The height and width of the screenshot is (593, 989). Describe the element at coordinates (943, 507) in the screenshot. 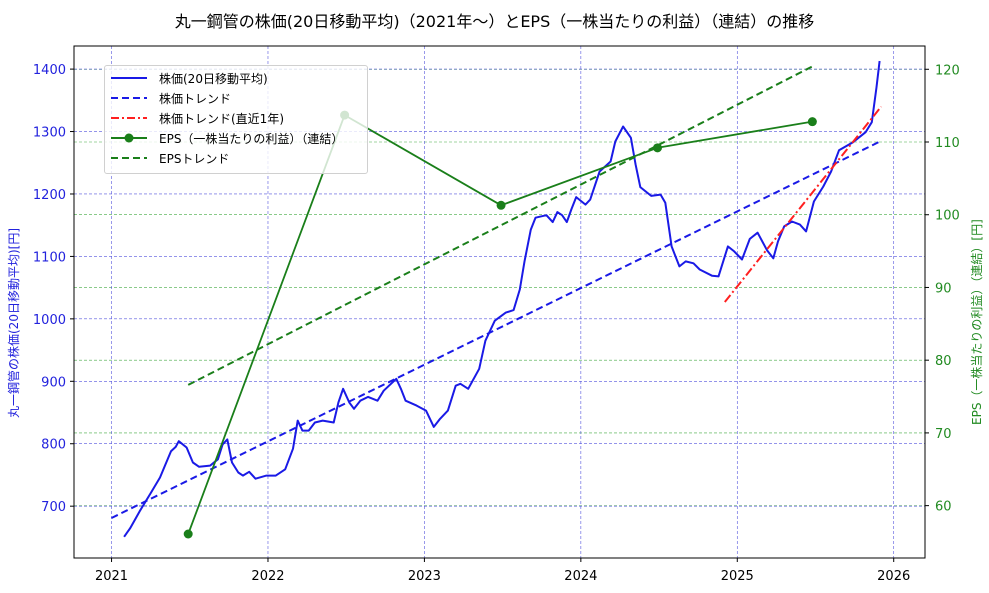

I see `svg-text: 60` at that location.